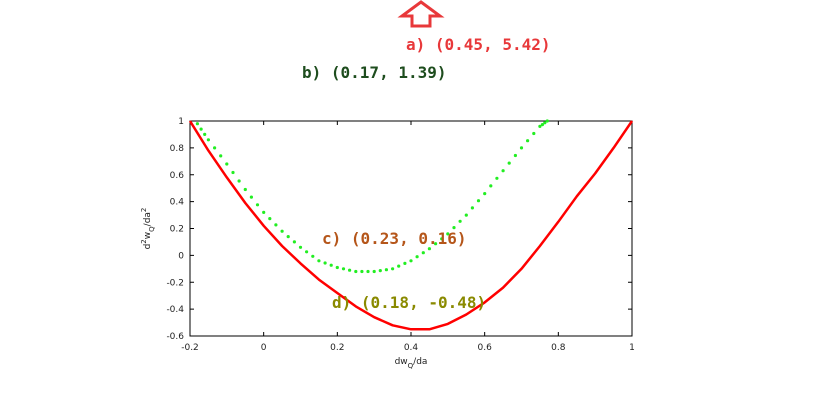 This screenshot has height=409, width=817. I want to click on y-tick-label: 0, so click(181, 256).